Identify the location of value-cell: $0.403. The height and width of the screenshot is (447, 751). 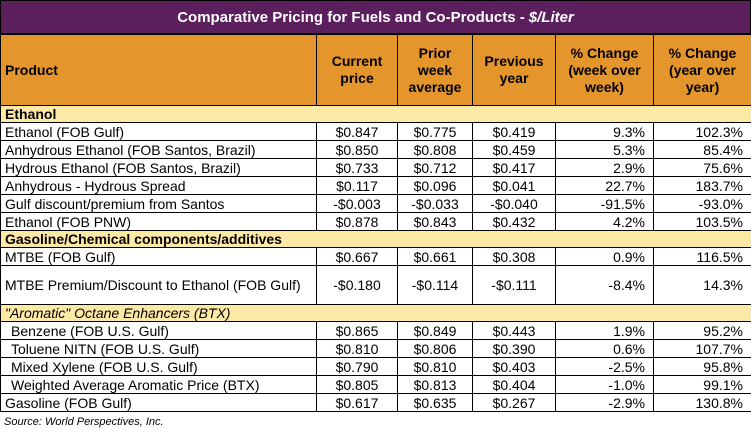
(514, 366).